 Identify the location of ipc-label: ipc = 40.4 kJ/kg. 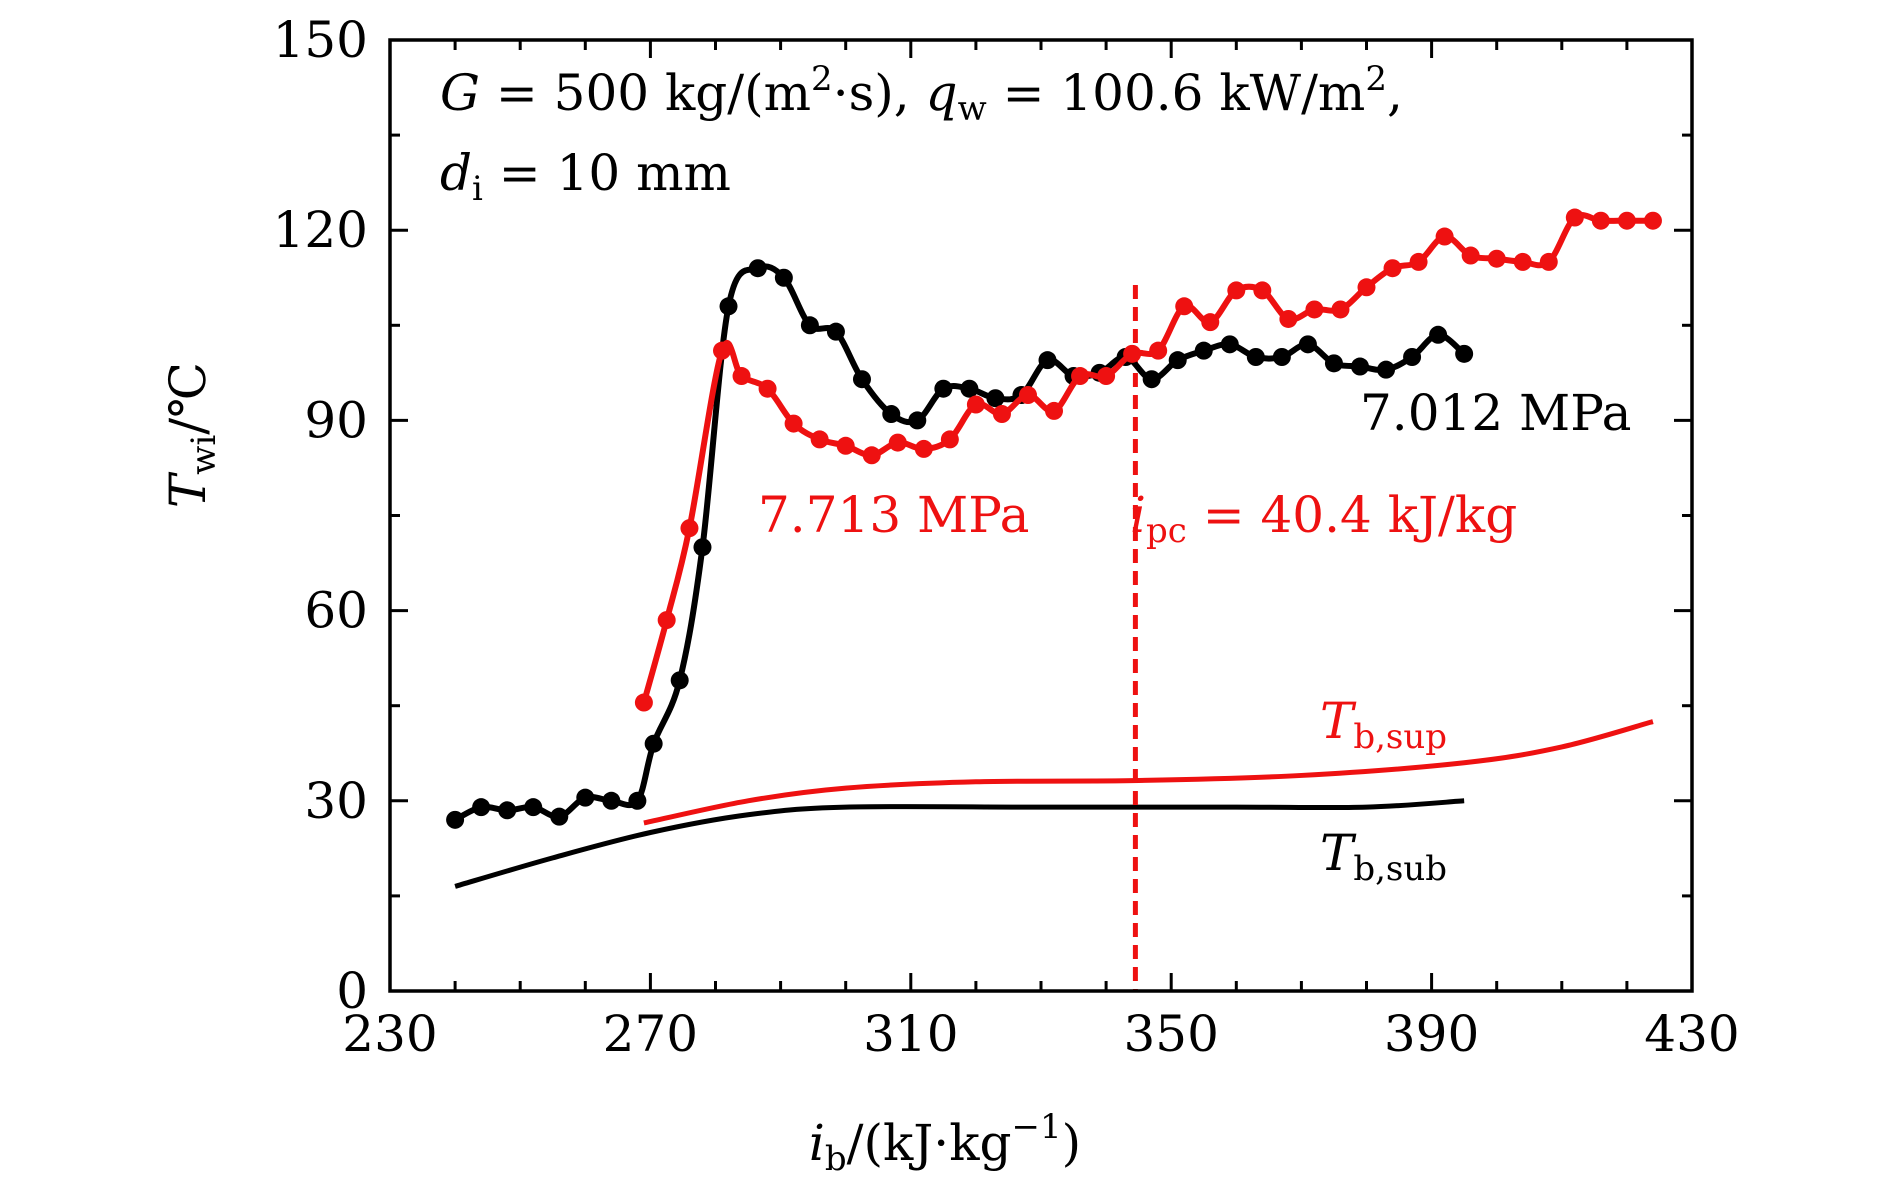
(1323, 518).